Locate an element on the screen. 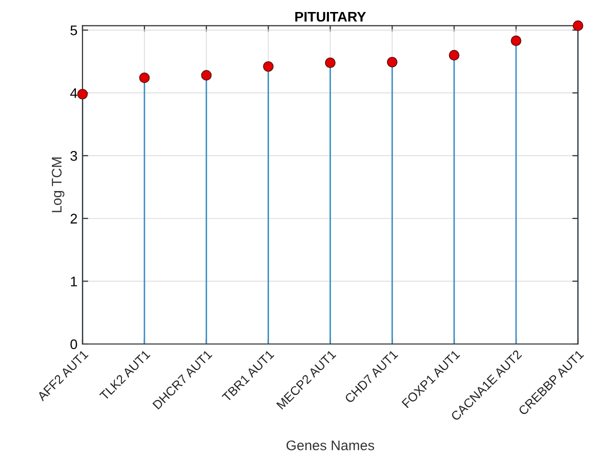 The image size is (602, 476). x-axis-title: Genes Names is located at coordinates (330, 445).